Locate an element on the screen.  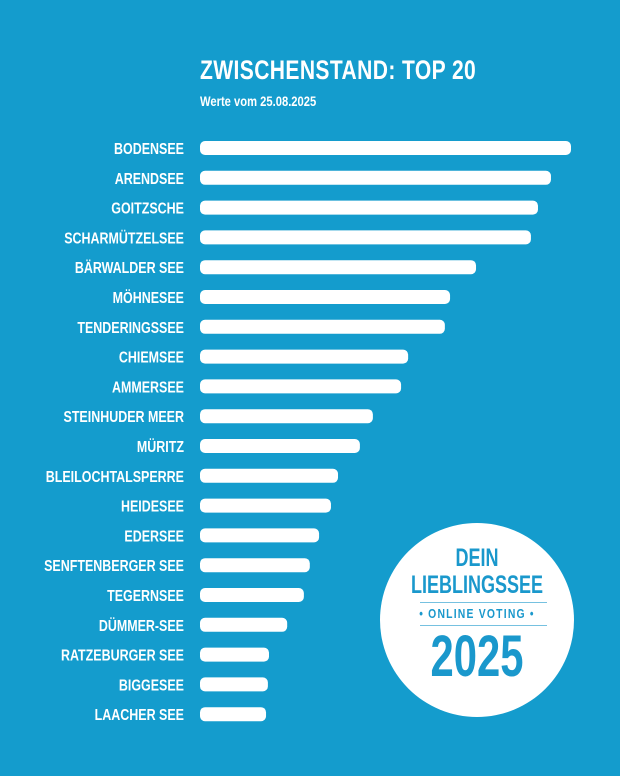
badge-title: DEIN LIEBLINGSSEE is located at coordinates (477, 572).